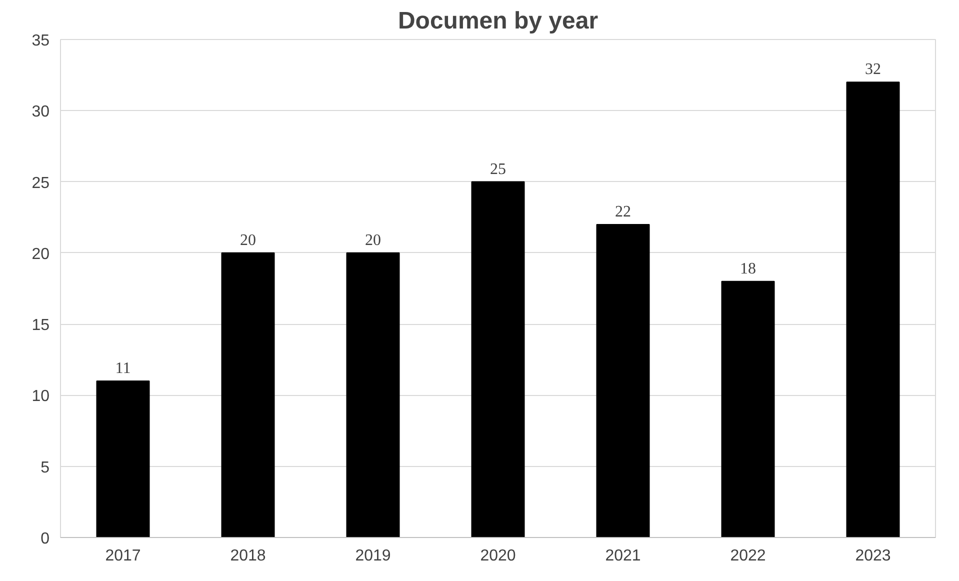  What do you see at coordinates (748, 556) in the screenshot?
I see `x-tick-label: 2022` at bounding box center [748, 556].